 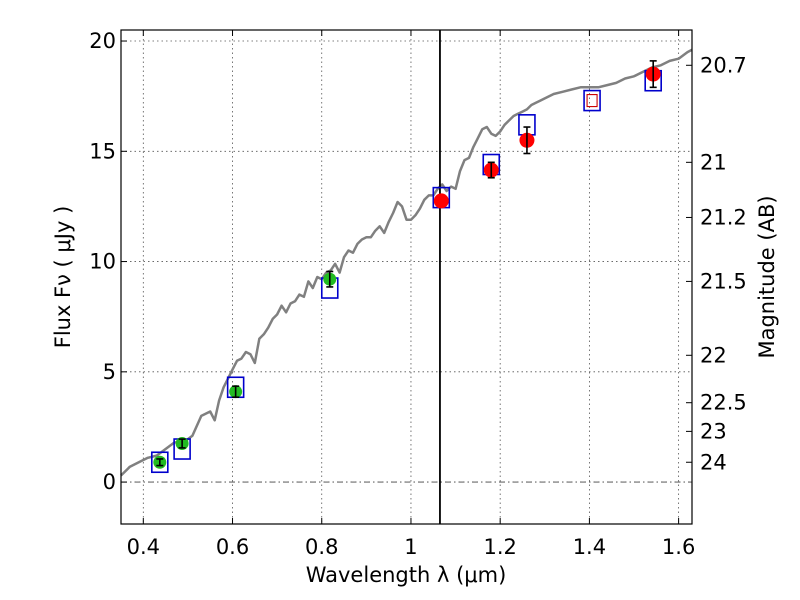 I want to click on y-tick-label: 20, so click(x=102, y=41).